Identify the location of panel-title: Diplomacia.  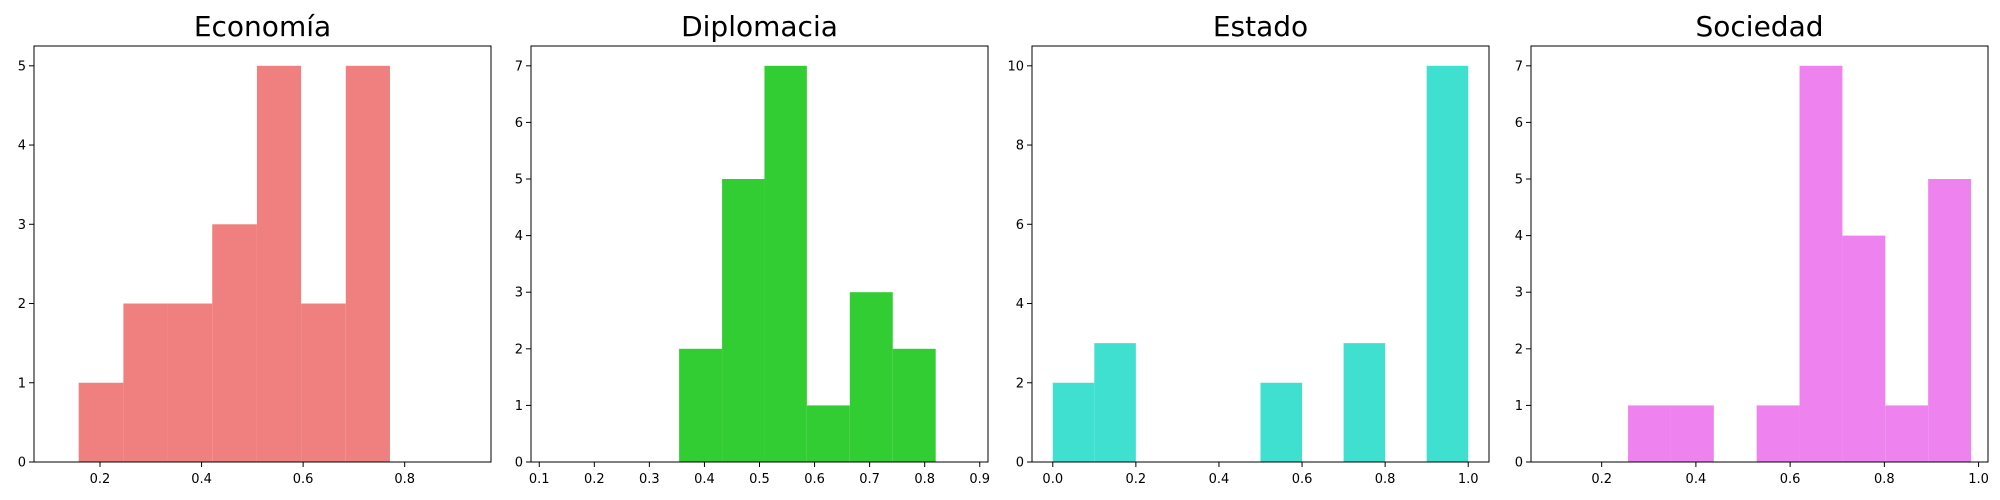
(759, 26).